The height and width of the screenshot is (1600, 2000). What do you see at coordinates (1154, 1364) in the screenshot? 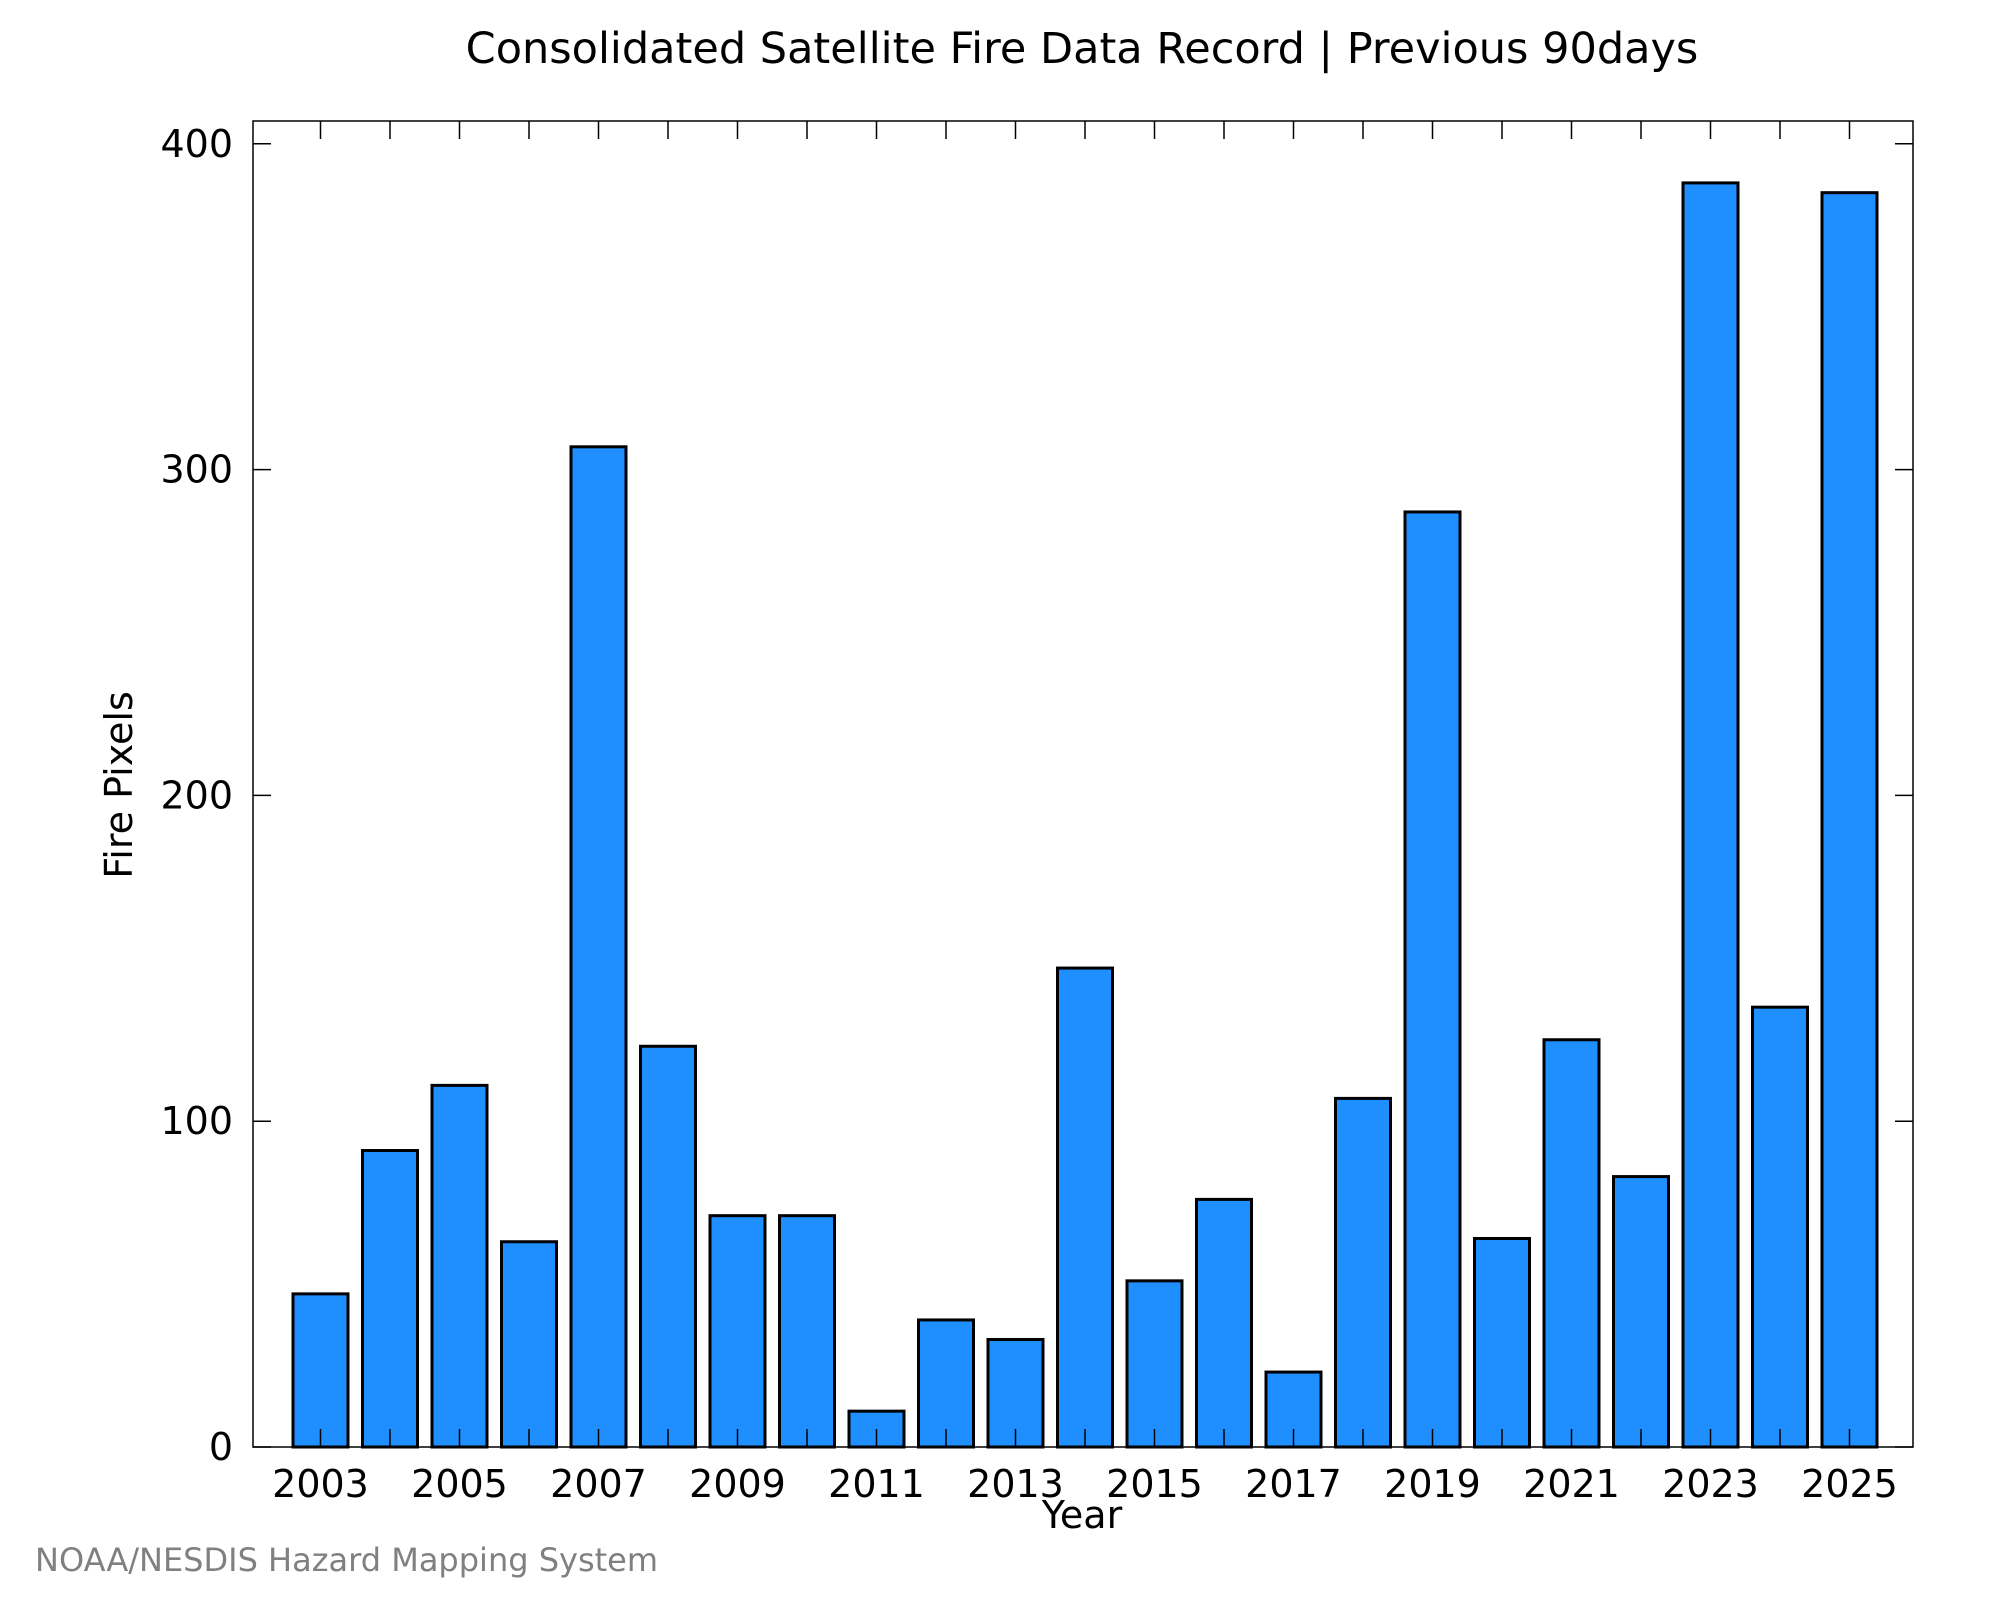
I see `bar-2015` at bounding box center [1154, 1364].